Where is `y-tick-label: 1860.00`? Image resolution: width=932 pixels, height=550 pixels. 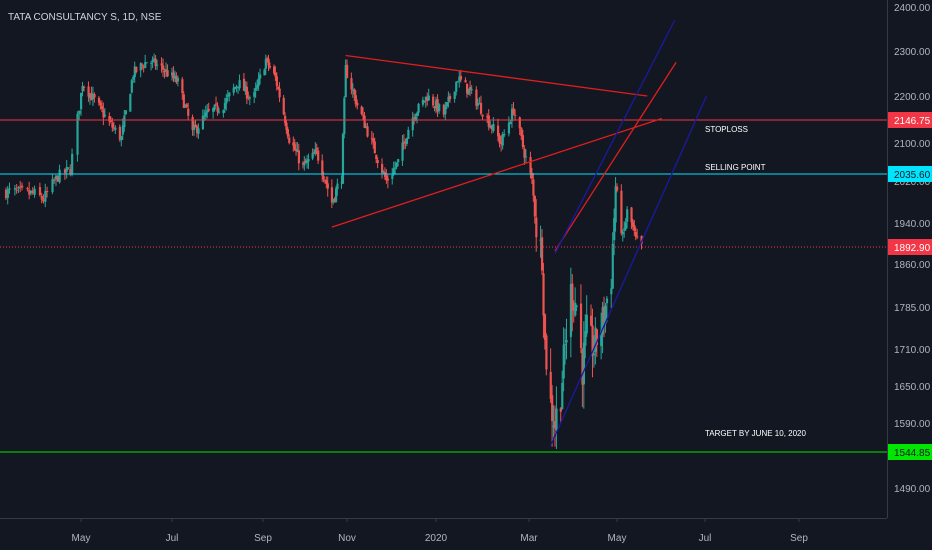 y-tick-label: 1860.00 is located at coordinates (912, 265).